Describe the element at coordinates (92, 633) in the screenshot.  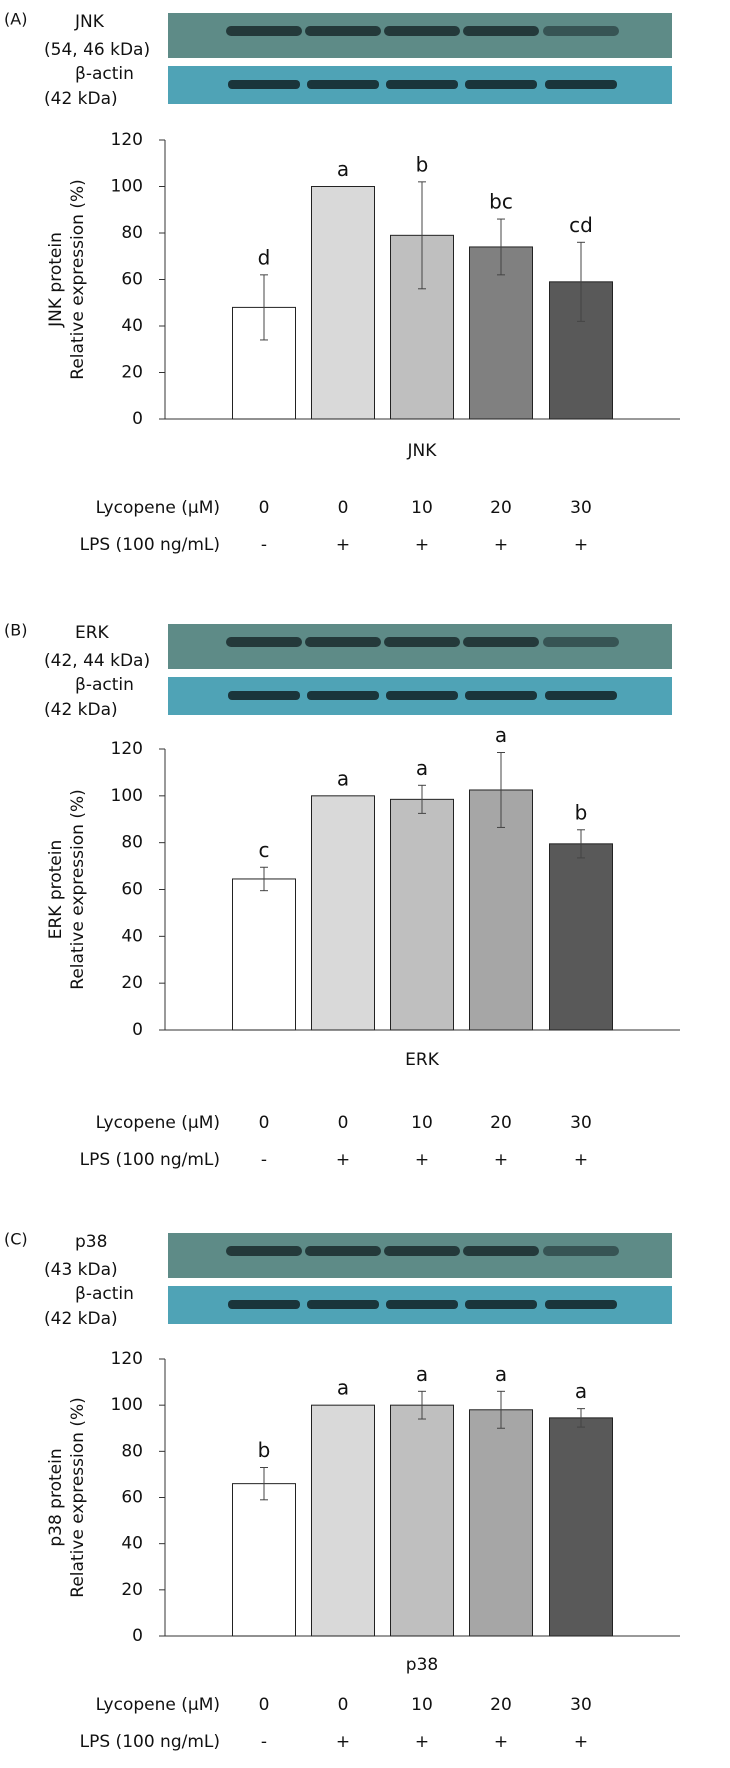
I see `blot-label: ERK` at that location.